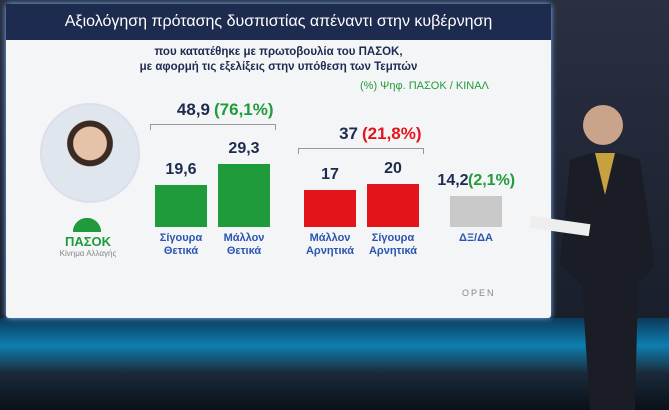  I want to click on dk-share: (2,1%), so click(492, 181).